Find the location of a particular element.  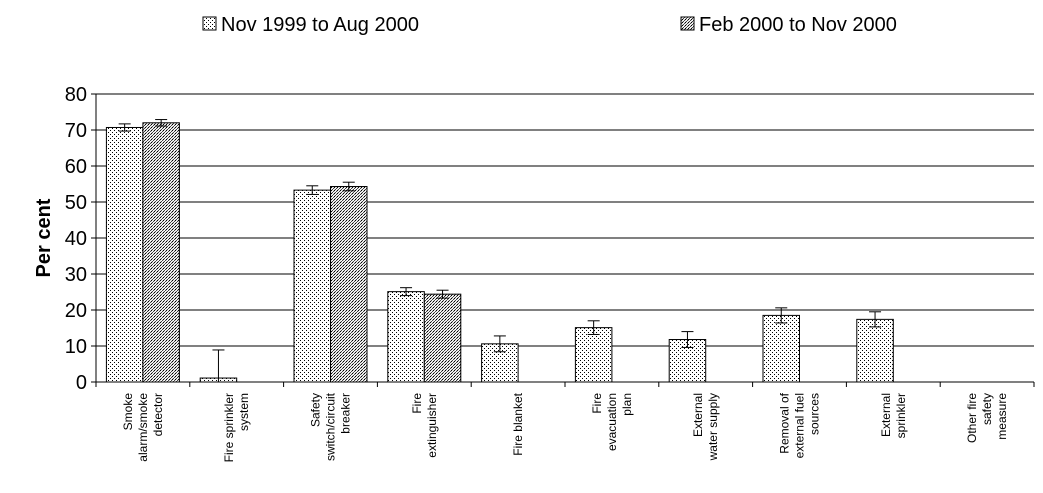

x-tick-label-line: sources is located at coordinates (815, 414).